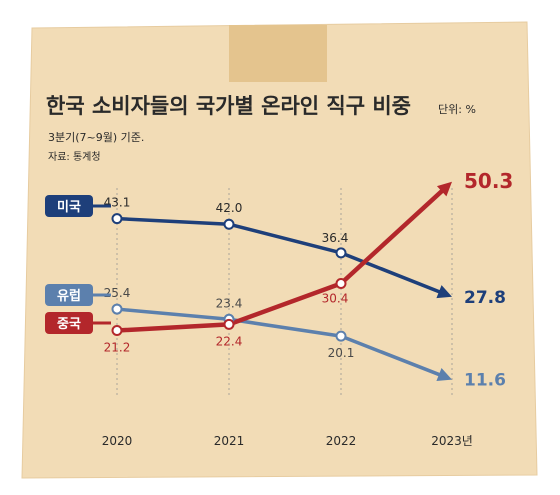 This screenshot has height=495, width=560. I want to click on x-tick-label: 2021, so click(229, 441).